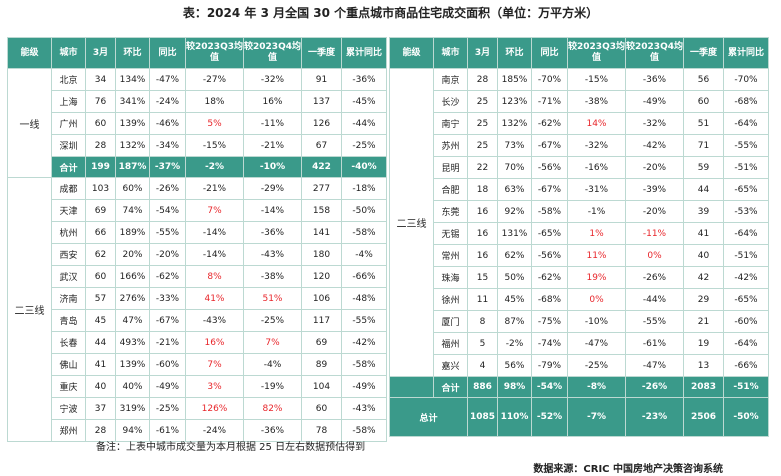 The width and height of the screenshot is (781, 476). What do you see at coordinates (167, 188) in the screenshot?
I see `table-cell: -26%` at bounding box center [167, 188].